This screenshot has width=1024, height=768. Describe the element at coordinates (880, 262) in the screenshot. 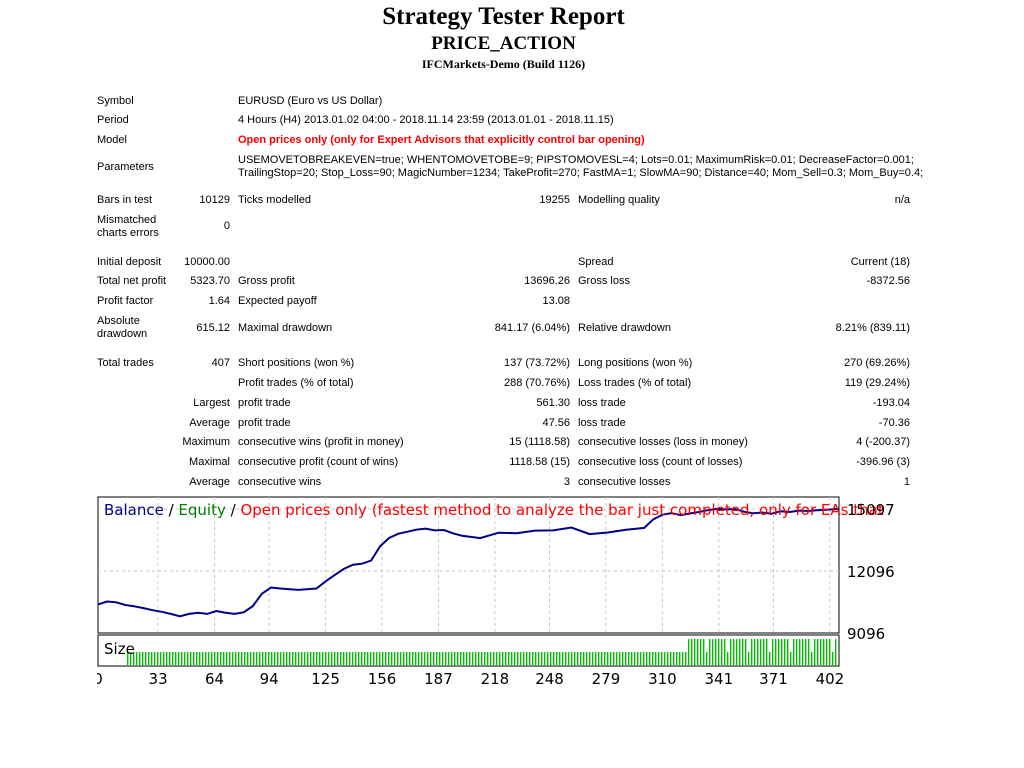

I see `spread-value: Current (18)` at that location.